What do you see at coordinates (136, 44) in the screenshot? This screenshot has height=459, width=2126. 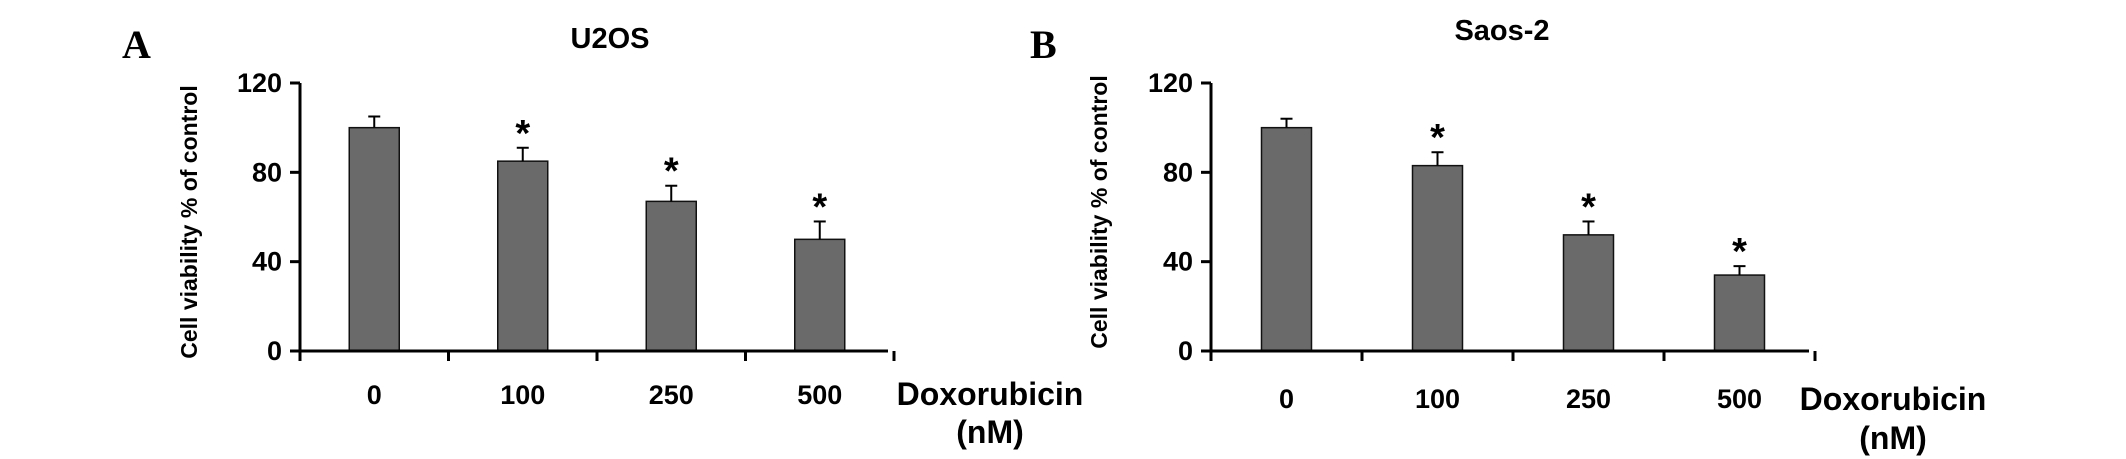 I see `panel-letter: A` at bounding box center [136, 44].